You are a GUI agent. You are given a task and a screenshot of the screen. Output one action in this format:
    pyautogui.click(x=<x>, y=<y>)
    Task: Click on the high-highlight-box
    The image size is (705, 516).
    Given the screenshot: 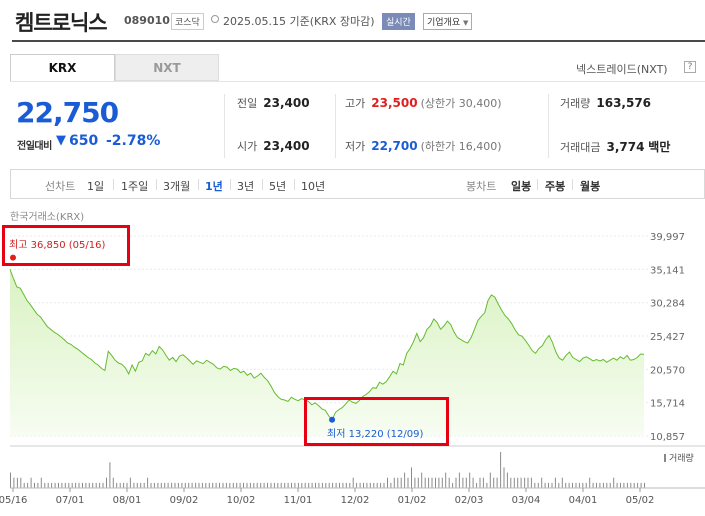 What is the action you would take?
    pyautogui.click(x=66, y=245)
    